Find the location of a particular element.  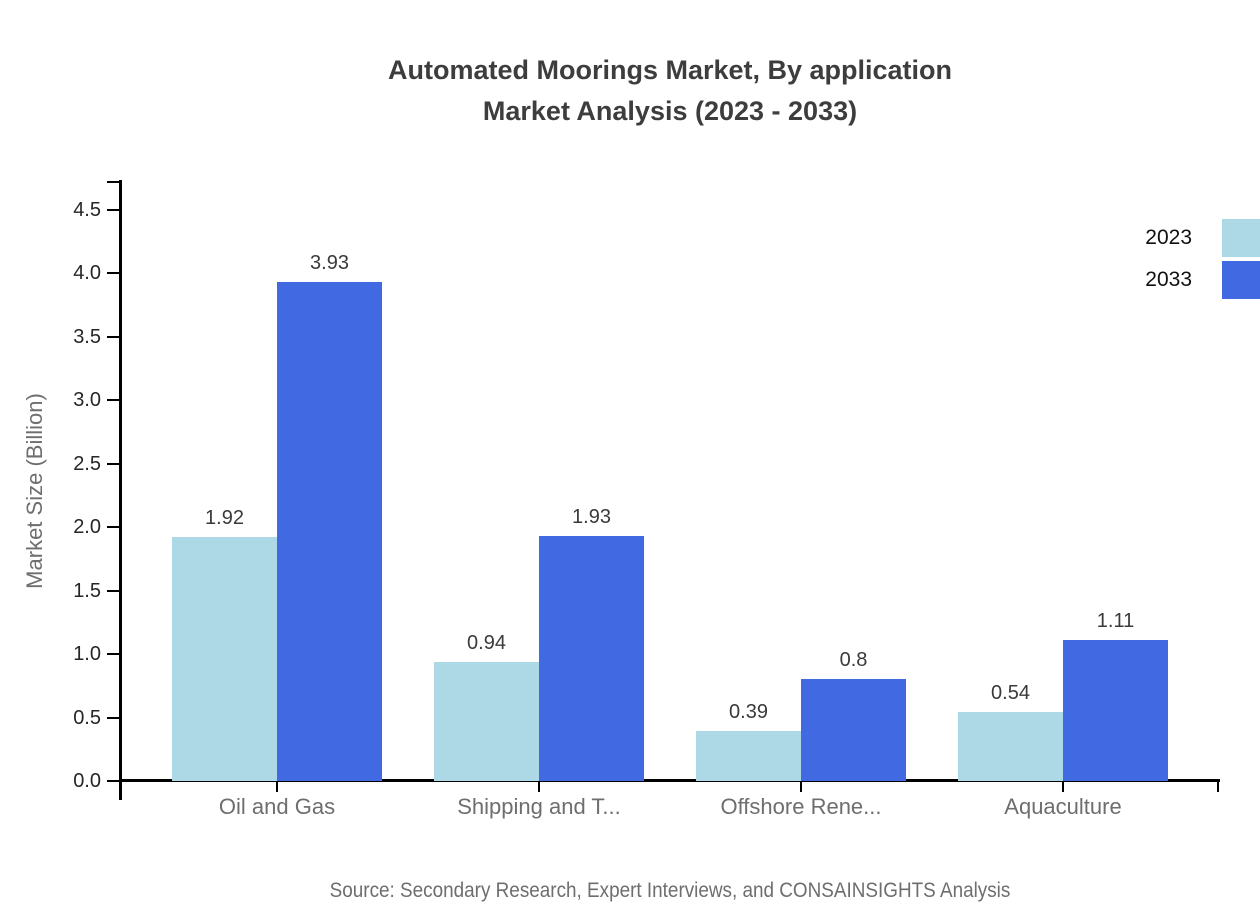

bar-value-label: 0.54 is located at coordinates (1010, 693).